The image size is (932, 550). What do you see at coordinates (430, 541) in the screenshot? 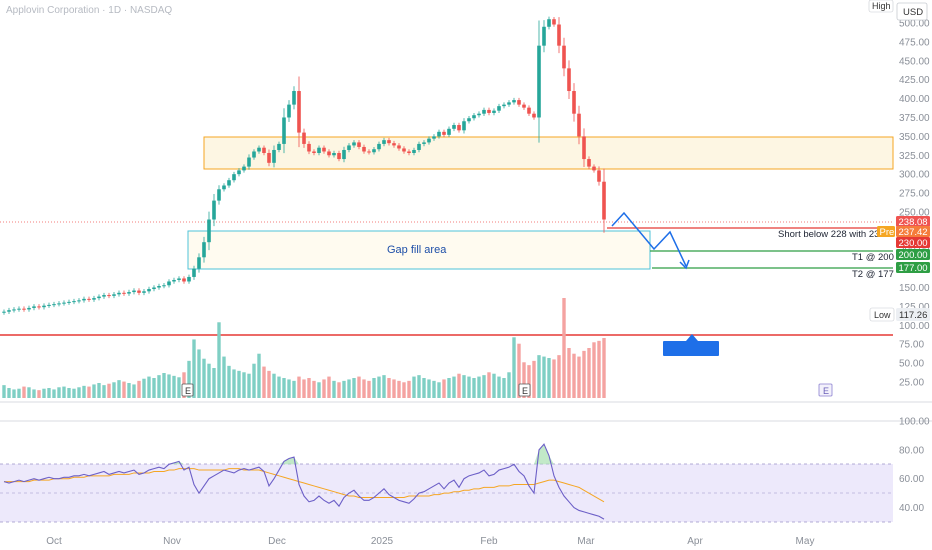
I see `time-axis: Oct Nov Dec 2025 Feb Mar Apr May` at bounding box center [430, 541].